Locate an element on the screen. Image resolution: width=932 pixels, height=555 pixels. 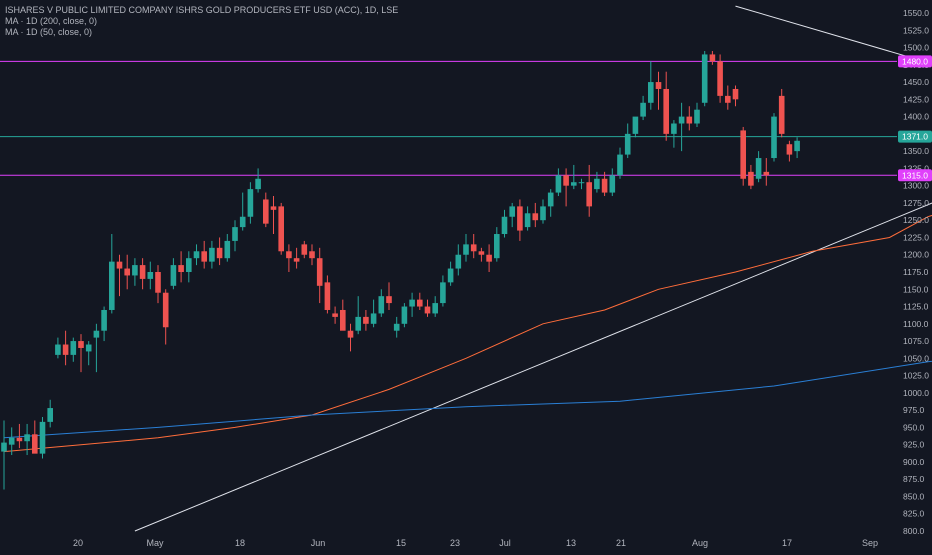
y-tick-label: 1275.0 is located at coordinates (916, 203).